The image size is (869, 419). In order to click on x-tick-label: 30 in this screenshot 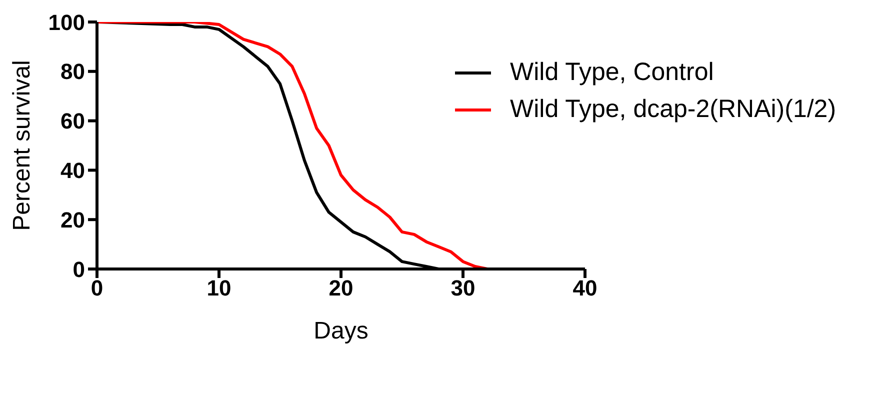, I will do `click(463, 288)`.